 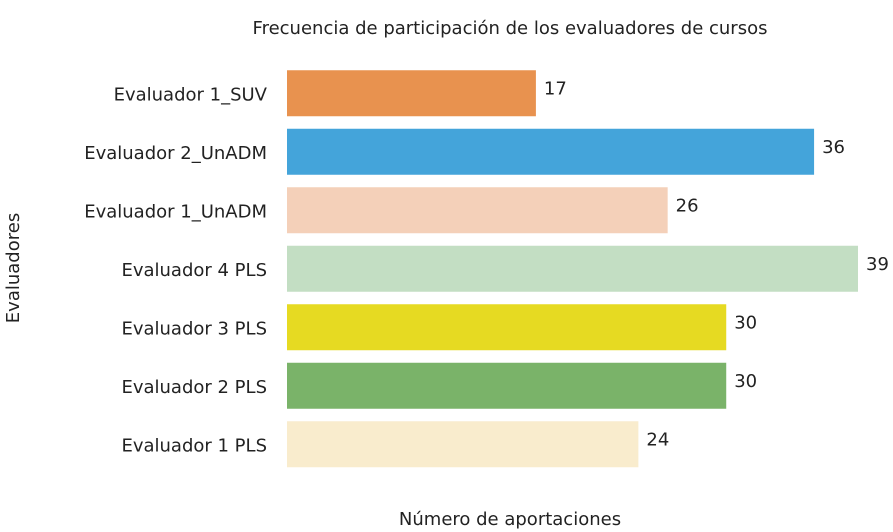 I want to click on y-tick-label: Evaluador 1_SUV, so click(x=191, y=94).